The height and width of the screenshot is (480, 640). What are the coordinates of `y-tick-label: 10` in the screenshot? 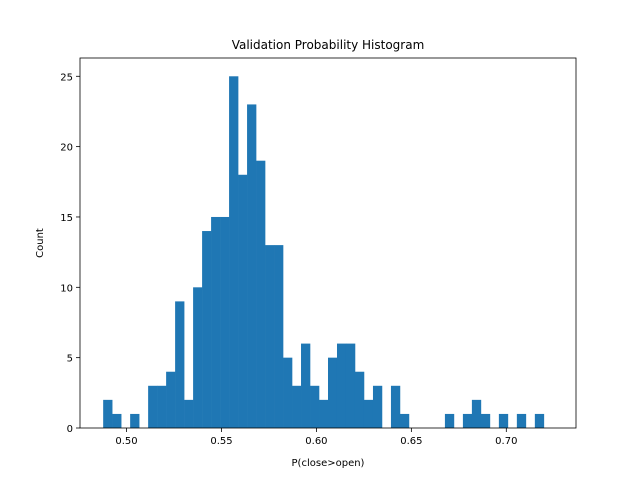 It's located at (66, 288).